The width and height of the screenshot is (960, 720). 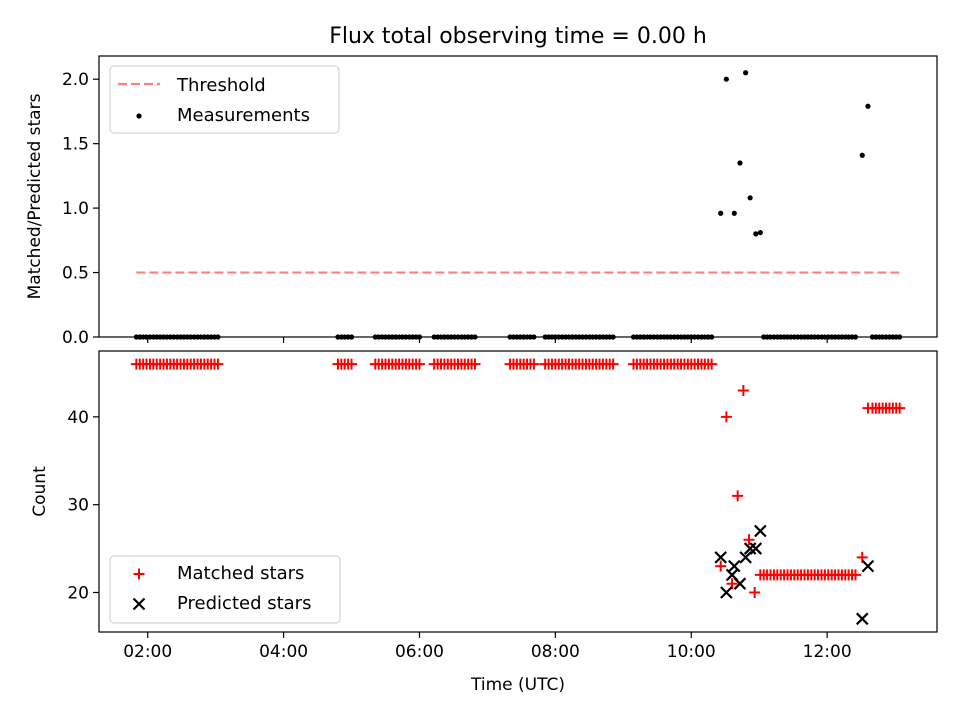 What do you see at coordinates (517, 685) in the screenshot?
I see `bottom-xlabel: Time (UTC)` at bounding box center [517, 685].